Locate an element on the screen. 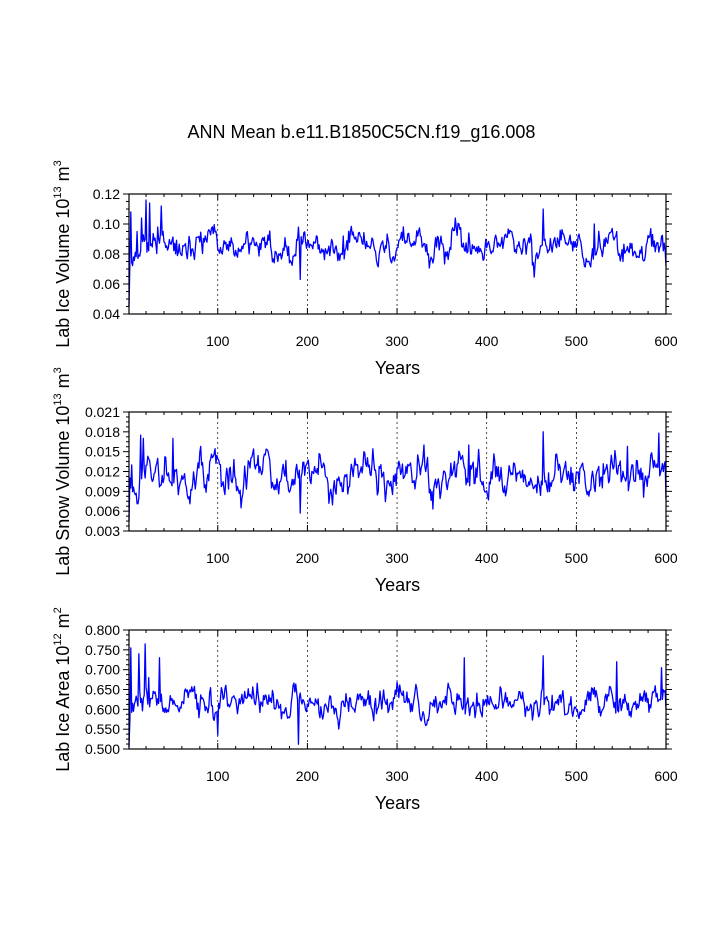 The image size is (723, 935). y-tick-label: 0.06 is located at coordinates (106, 284).